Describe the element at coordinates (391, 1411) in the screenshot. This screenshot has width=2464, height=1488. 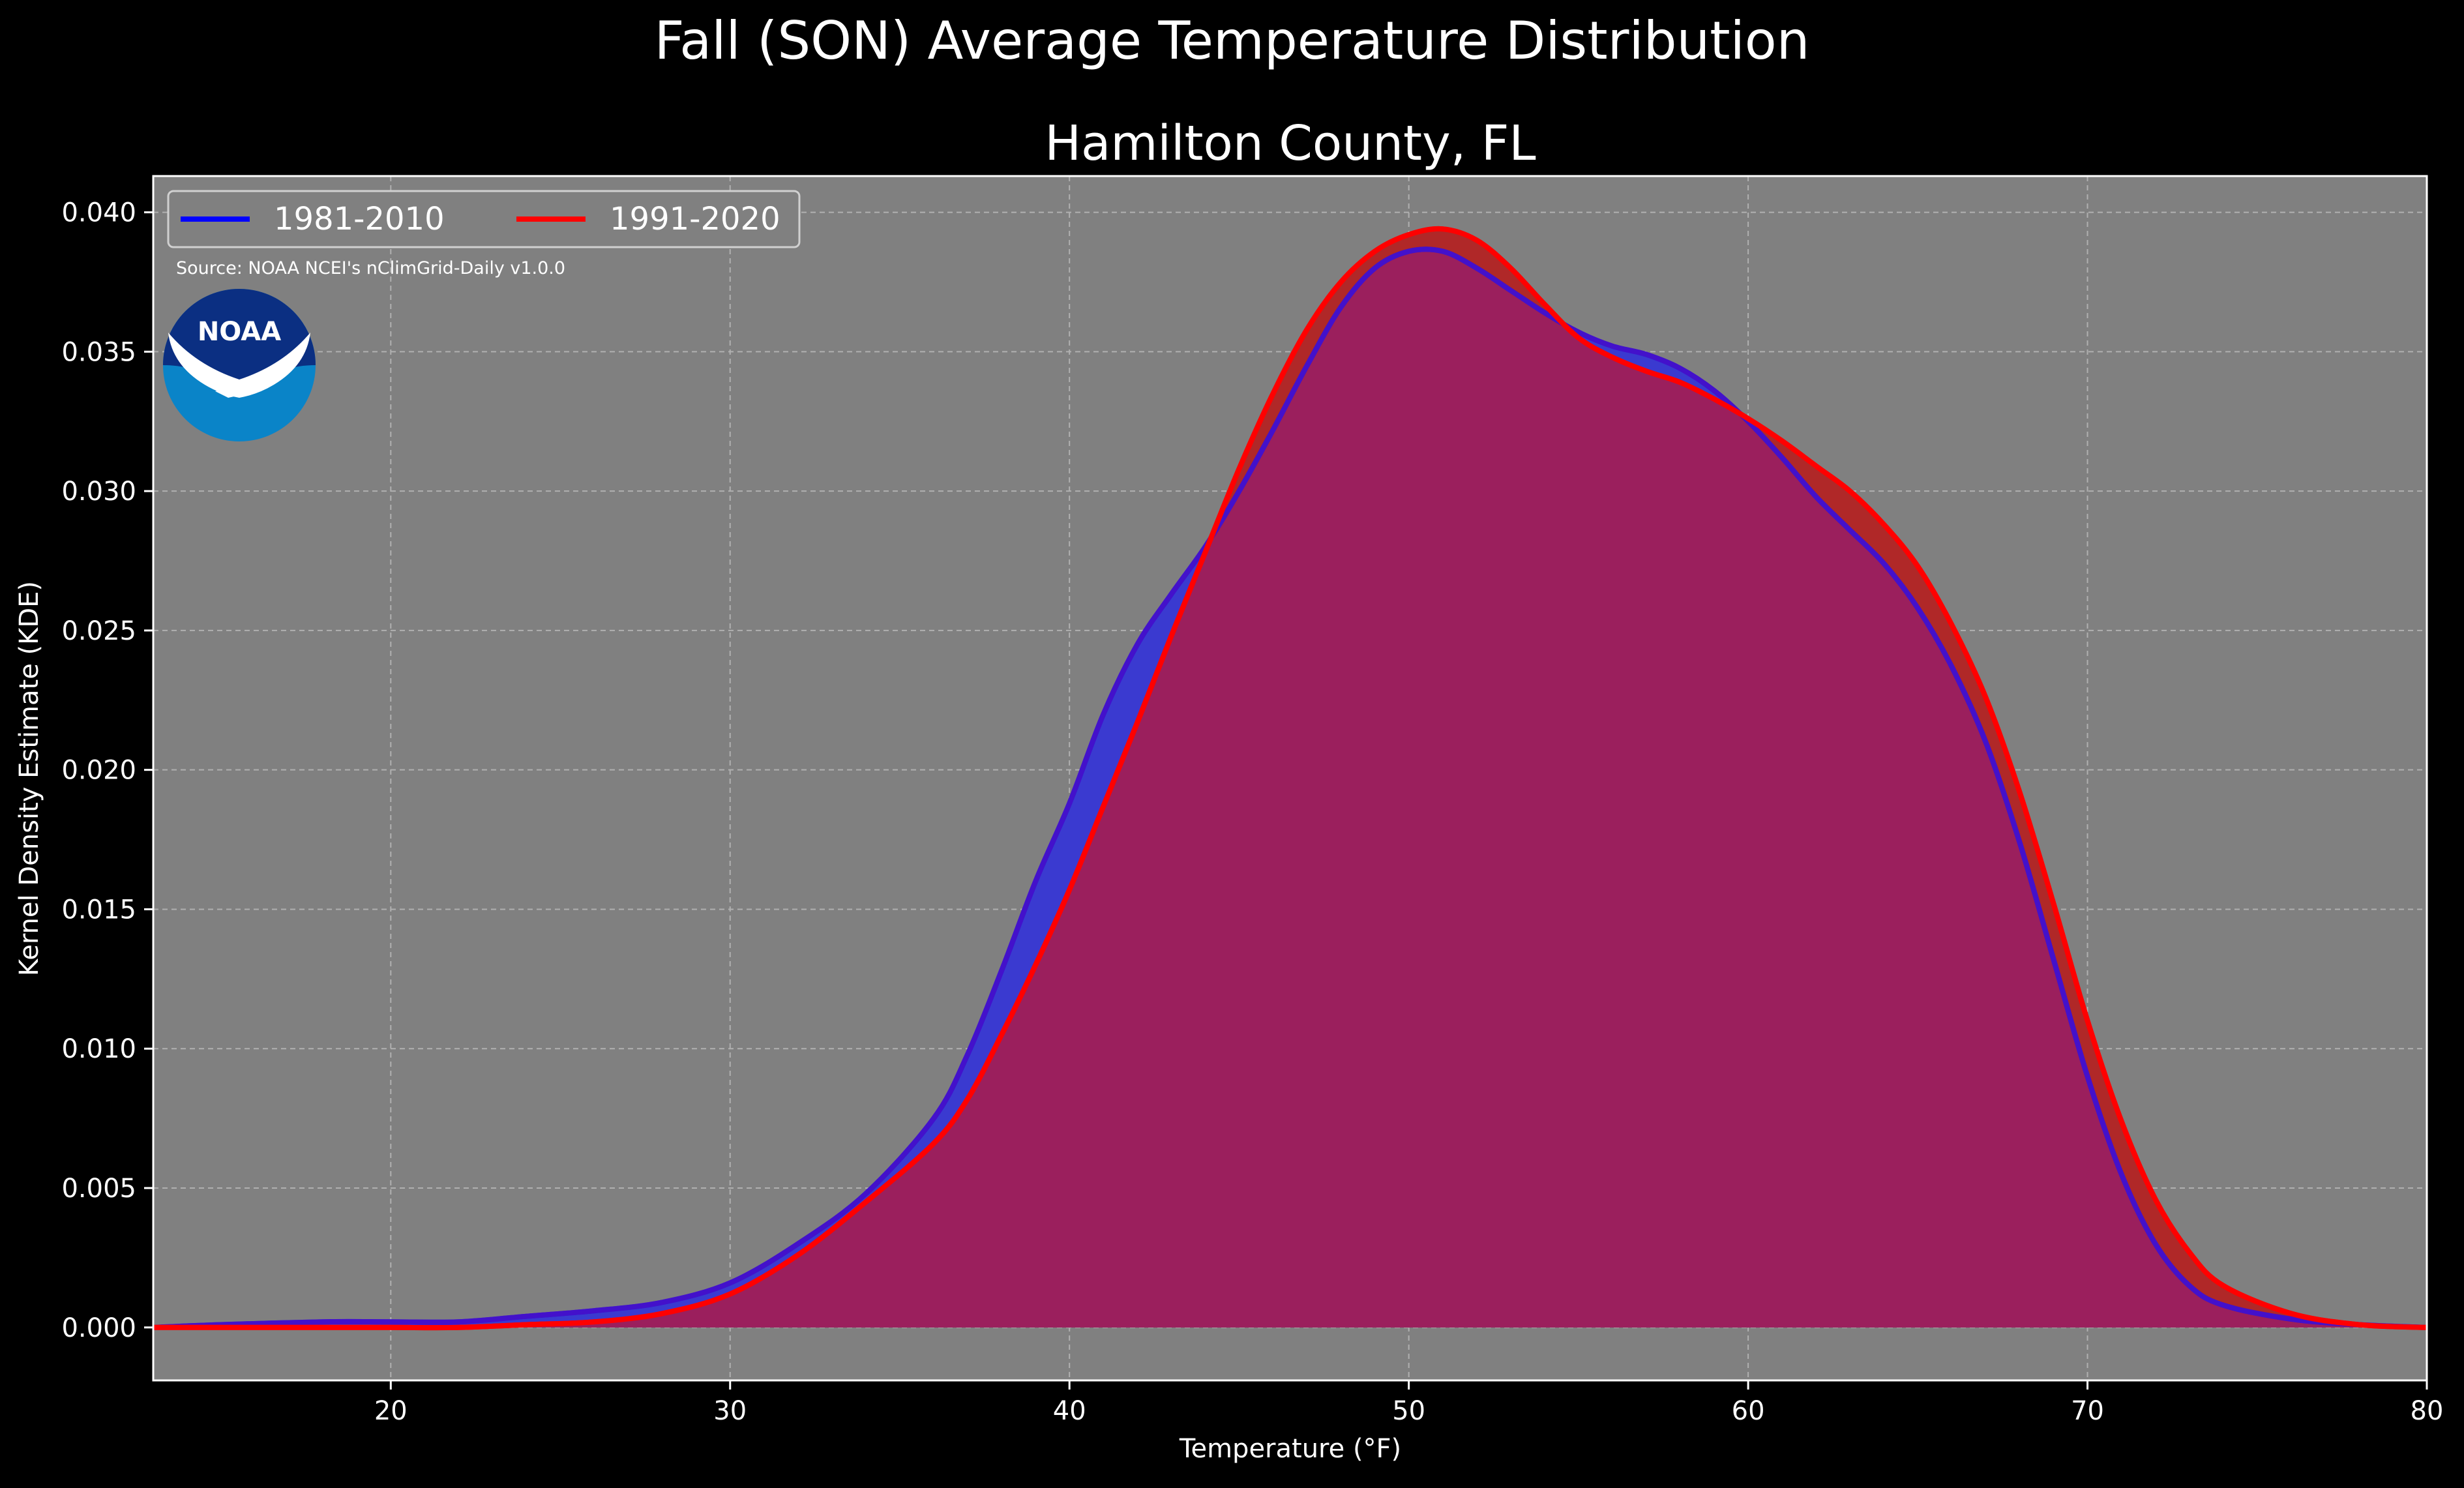
I see `x-tick-label-20: 20` at that location.